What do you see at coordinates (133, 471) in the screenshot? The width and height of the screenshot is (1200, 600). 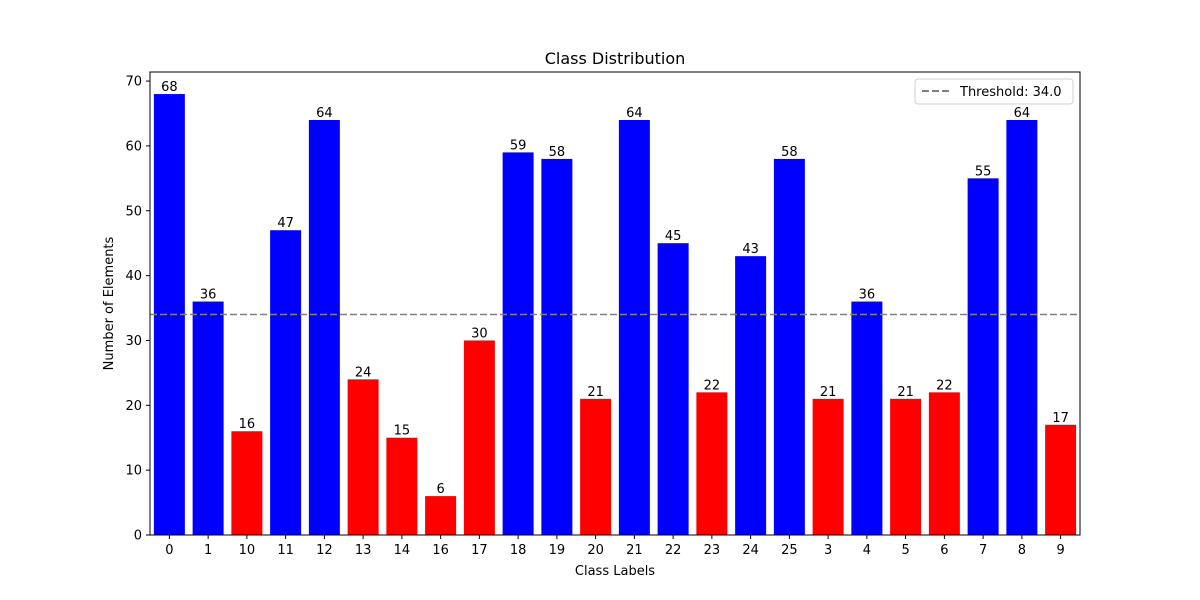 I see `y-tick-label: 10` at bounding box center [133, 471].